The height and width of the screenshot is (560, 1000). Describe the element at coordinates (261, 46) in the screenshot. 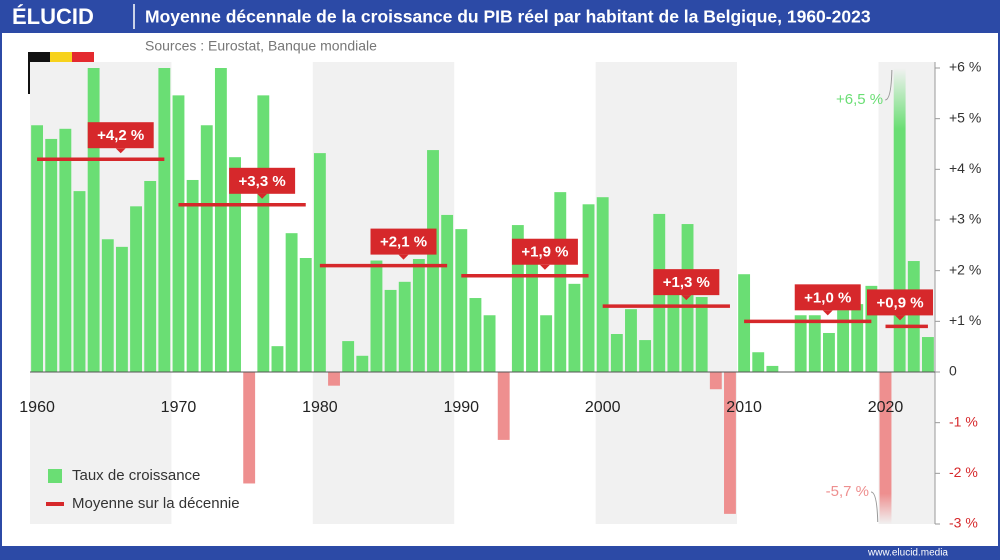

I see `chart-subtitle: Sources : Eurostat, Banque mondiale` at that location.